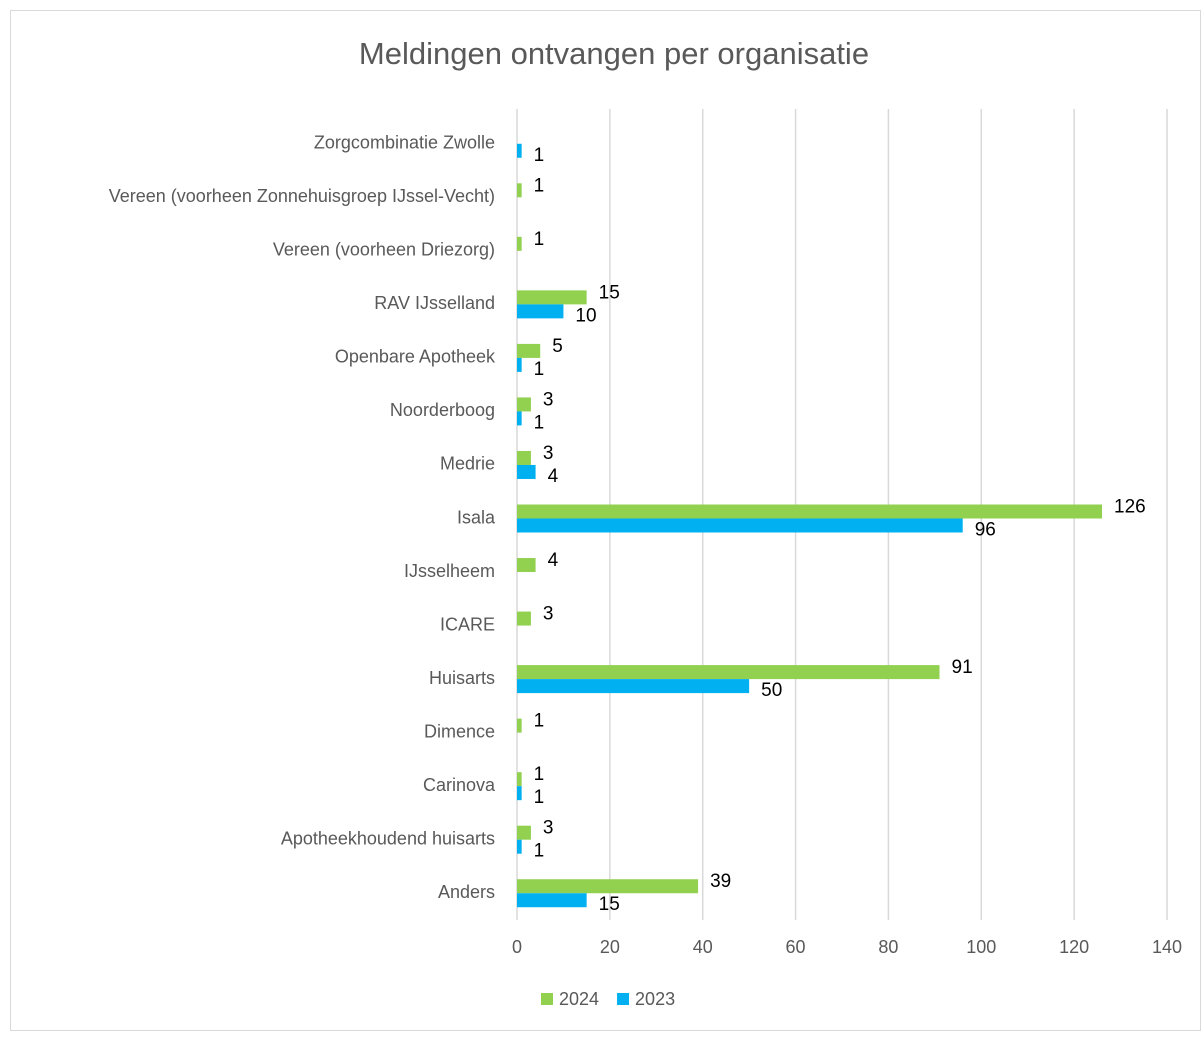 This screenshot has height=1039, width=1202. Describe the element at coordinates (384, 250) in the screenshot. I see `y-tick-label: Vereen (voorheen Driezorg)` at that location.